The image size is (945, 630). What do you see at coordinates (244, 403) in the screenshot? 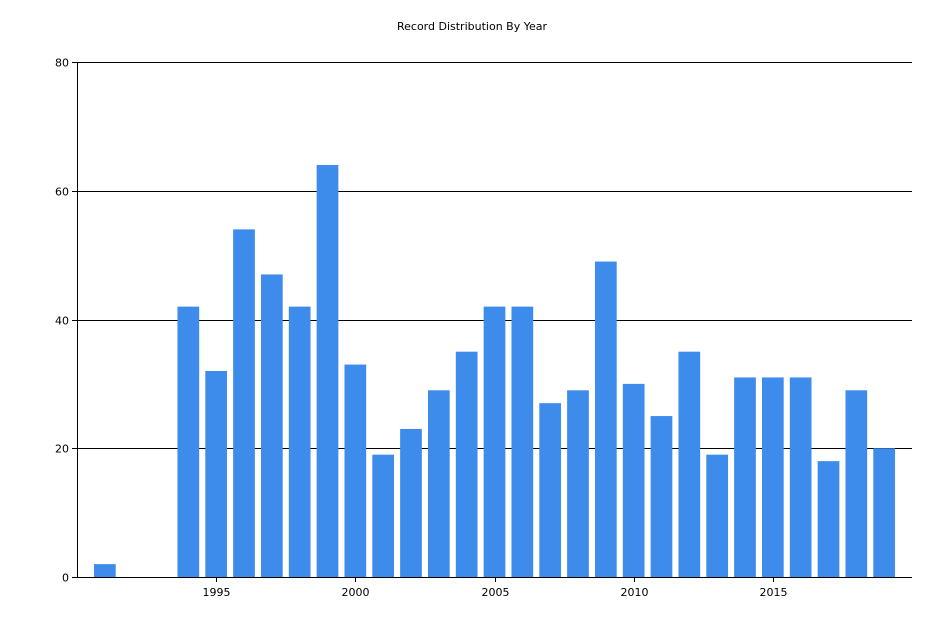
I see `bar-1996` at bounding box center [244, 403].